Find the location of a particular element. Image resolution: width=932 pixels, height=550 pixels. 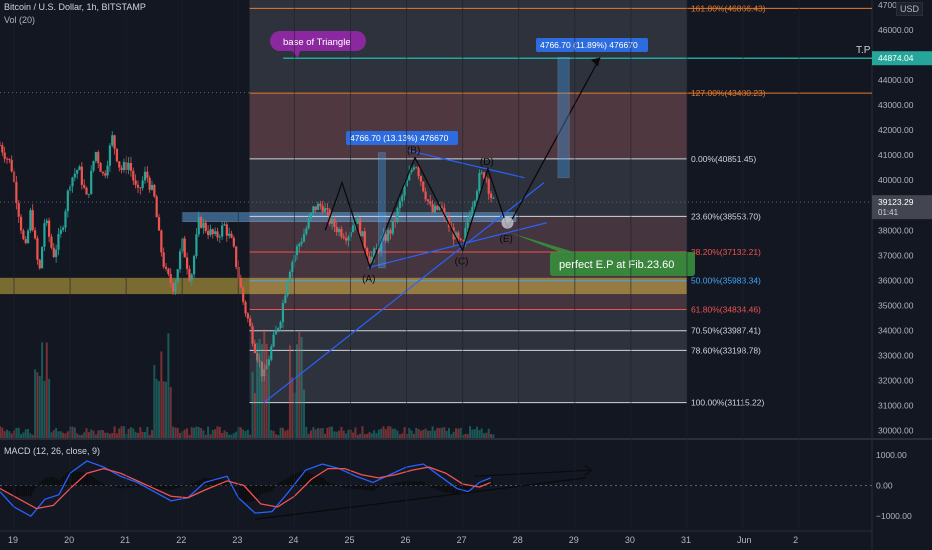

price-tick-label: 43000.00 is located at coordinates (896, 105).